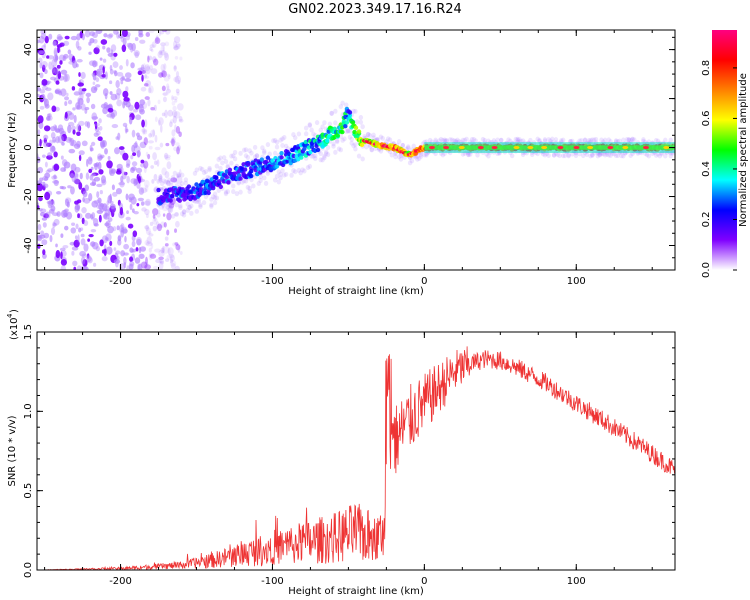  Describe the element at coordinates (28, 245) in the screenshot. I see `y-tick-label: -40` at that location.